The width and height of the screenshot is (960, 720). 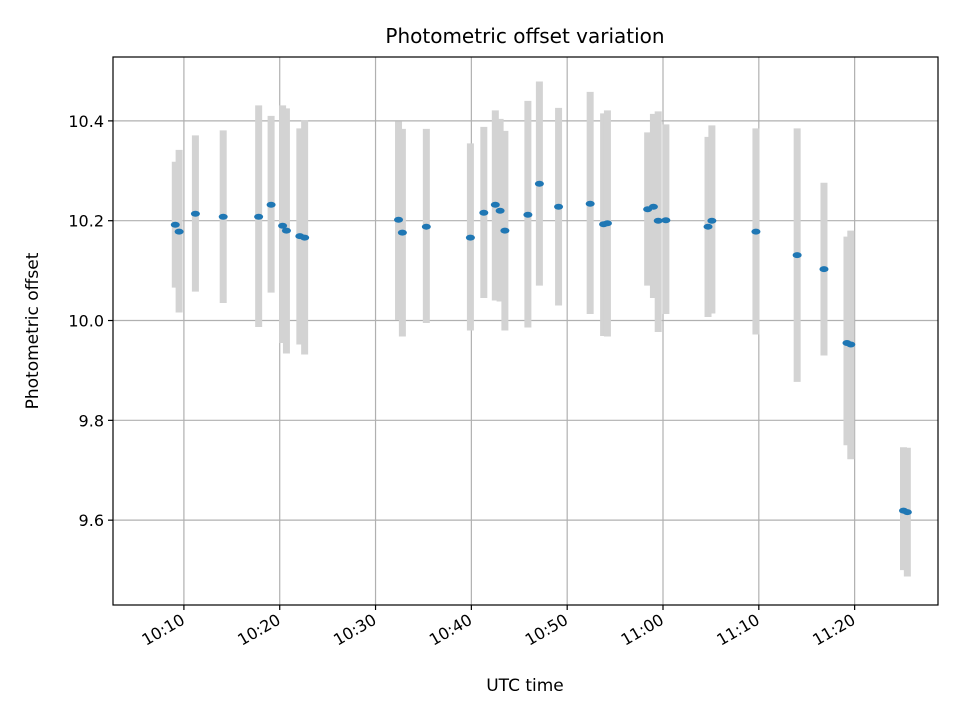 What do you see at coordinates (33, 330) in the screenshot?
I see `y-axis-label: Photometric offset` at bounding box center [33, 330].